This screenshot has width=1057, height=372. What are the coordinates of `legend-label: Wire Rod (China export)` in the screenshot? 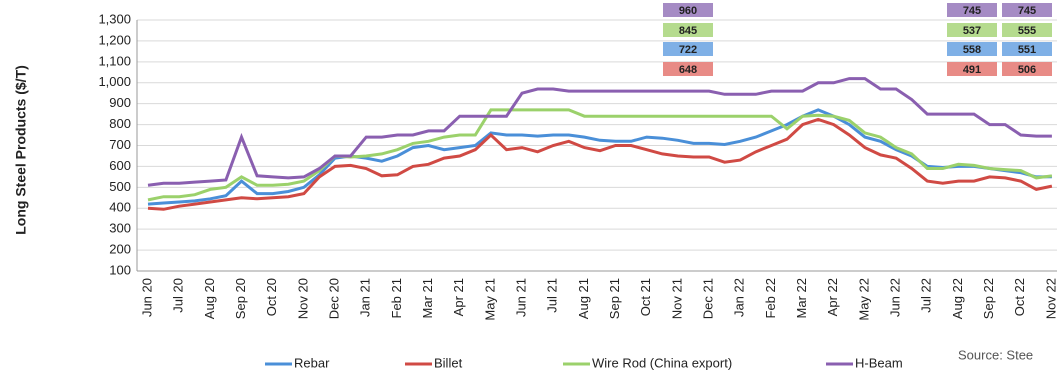 It's located at (662, 362).